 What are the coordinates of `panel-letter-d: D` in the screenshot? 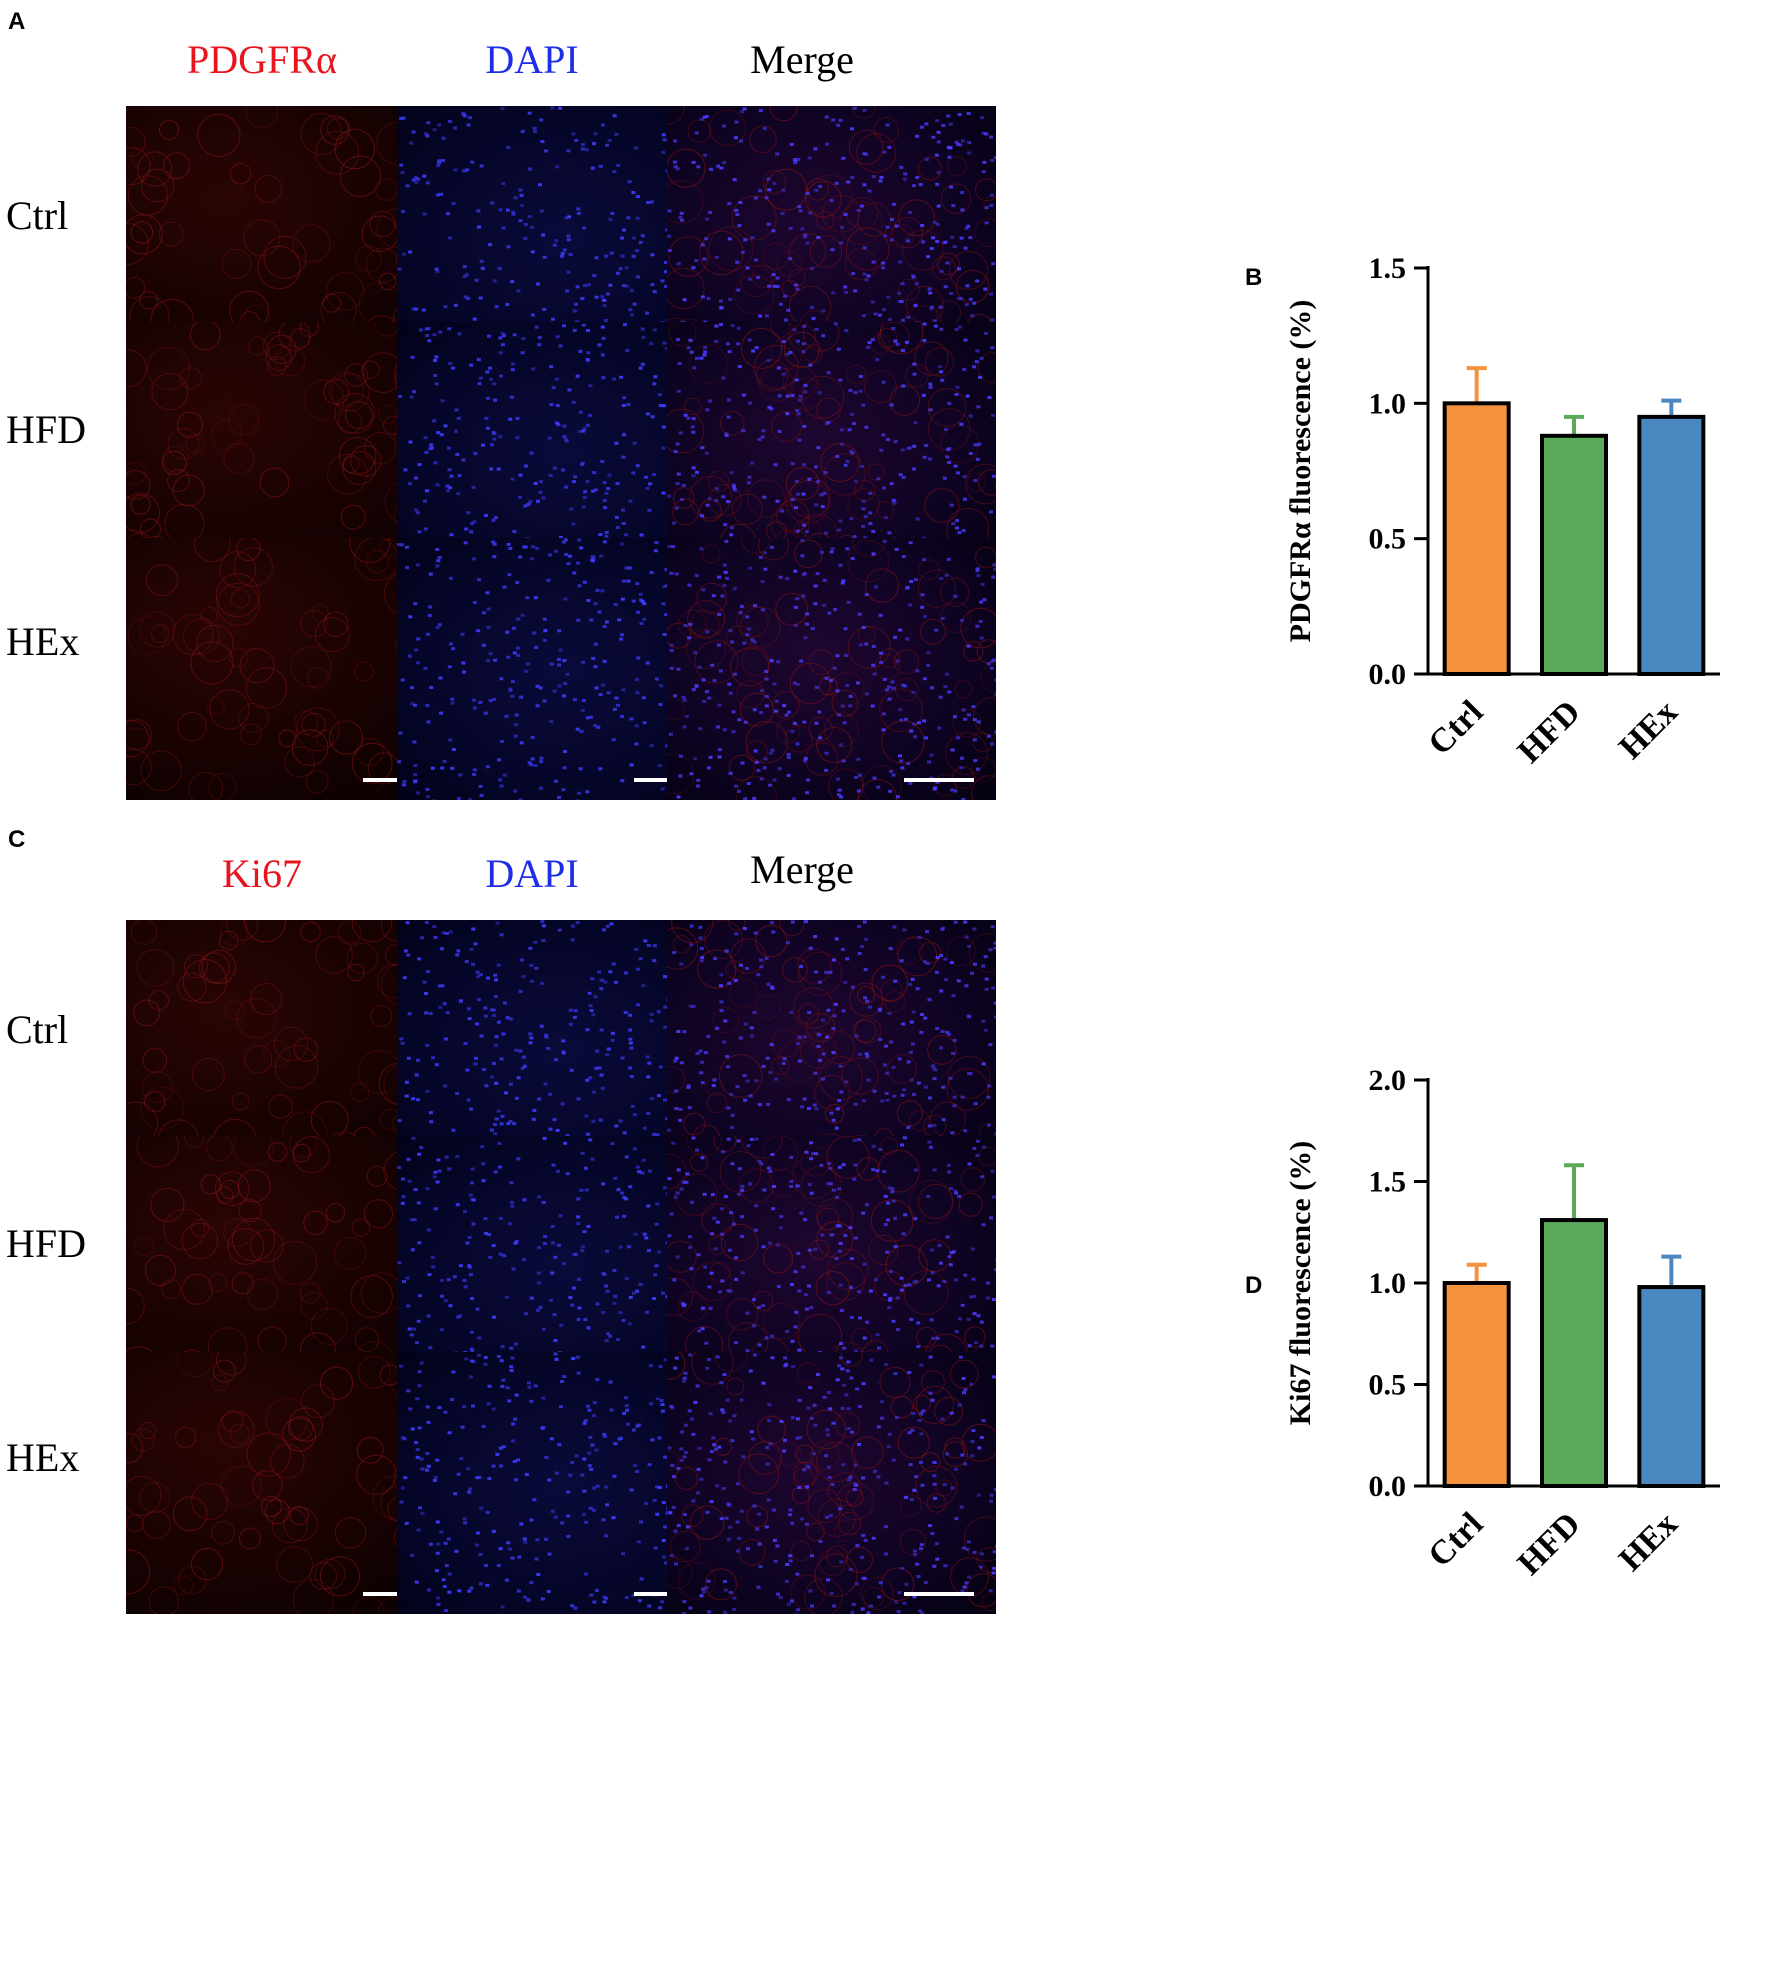 It's located at (1254, 1285).